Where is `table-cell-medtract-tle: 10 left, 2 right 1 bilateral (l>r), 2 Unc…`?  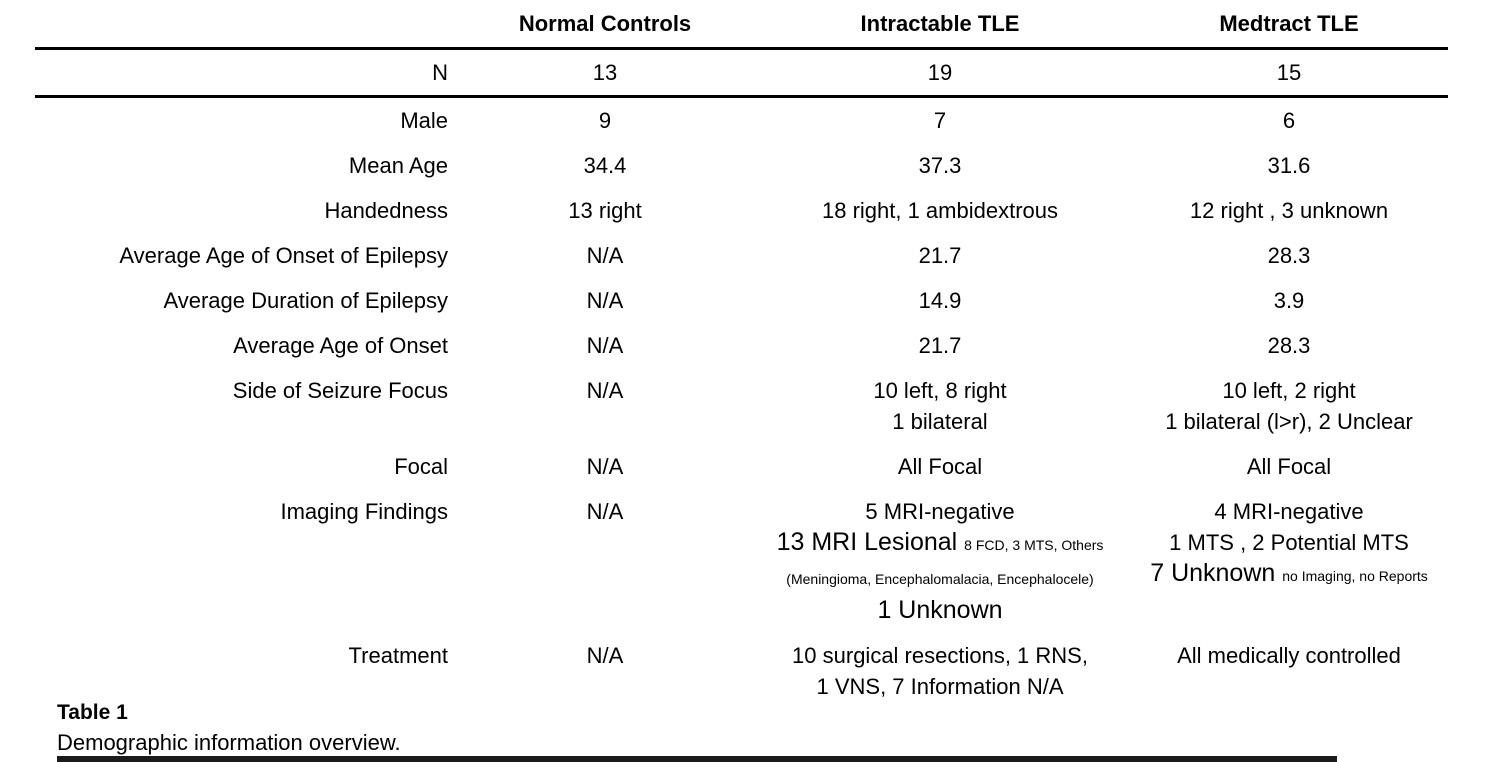
table-cell-medtract-tle: 10 left, 2 right 1 bilateral (l>r), 2 Unc… is located at coordinates (1289, 406).